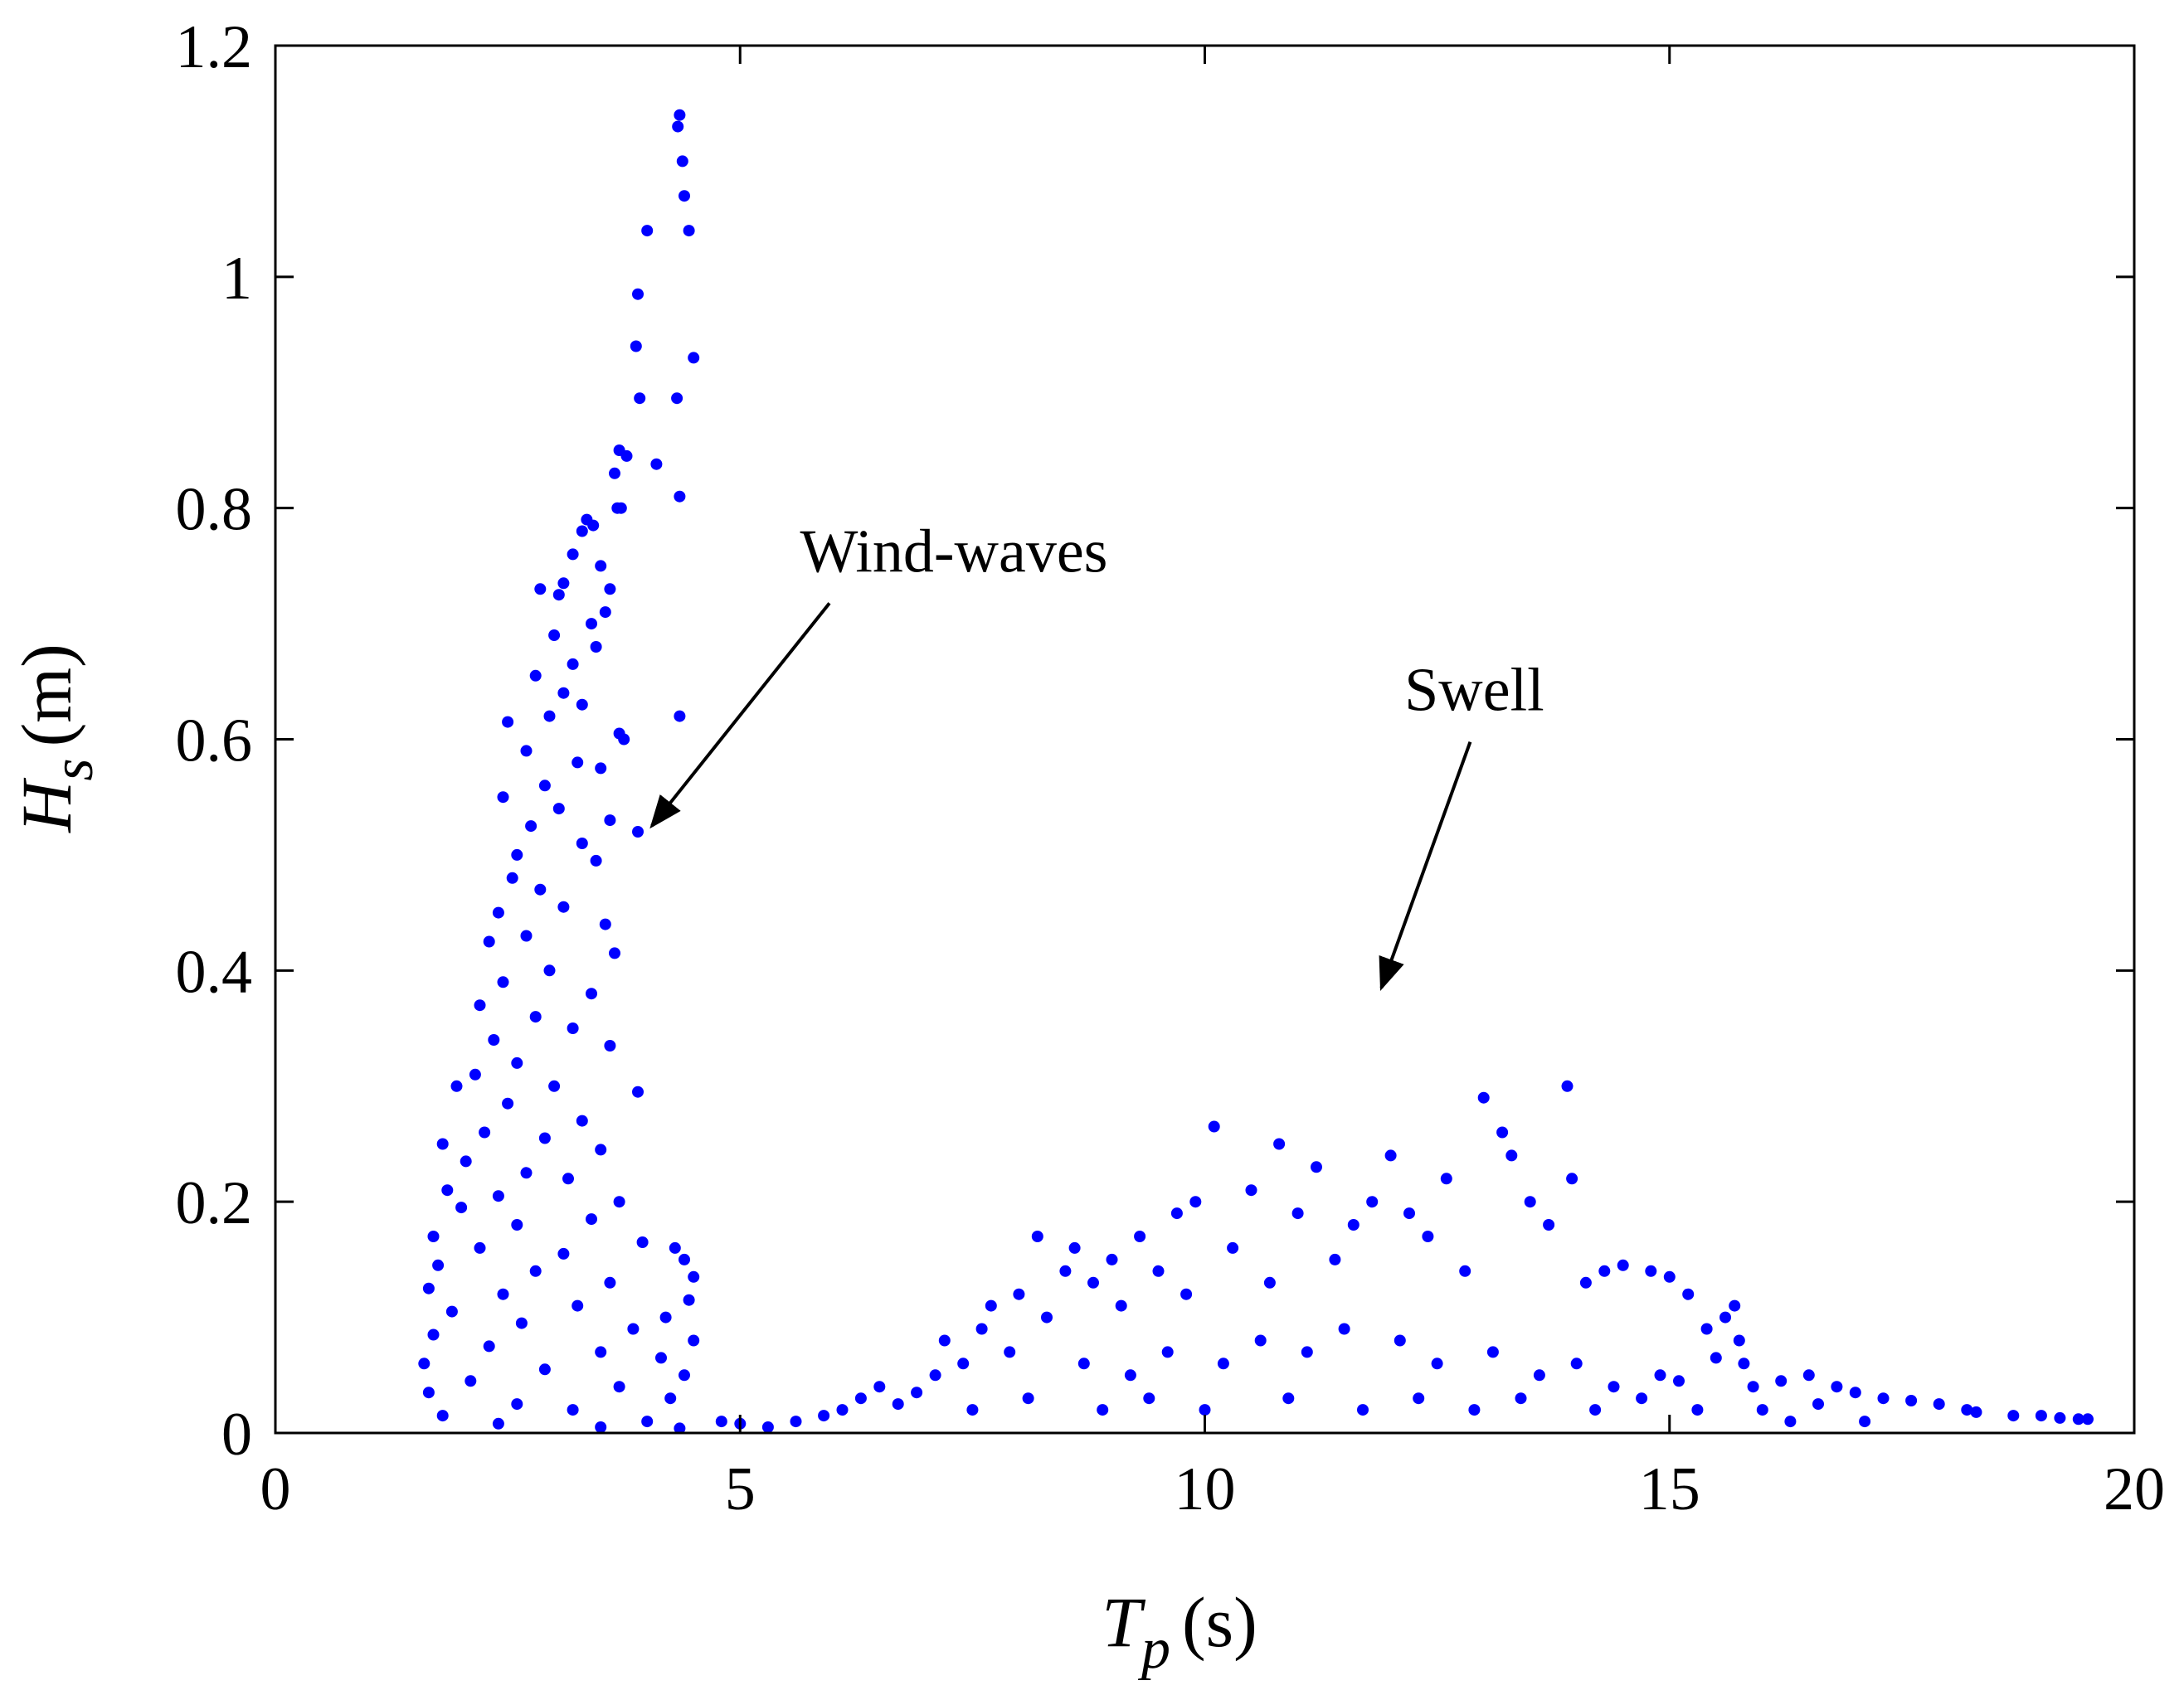 This screenshot has width=2184, height=1700. Describe the element at coordinates (214, 972) in the screenshot. I see `y-tick-label-2: 0.4` at that location.